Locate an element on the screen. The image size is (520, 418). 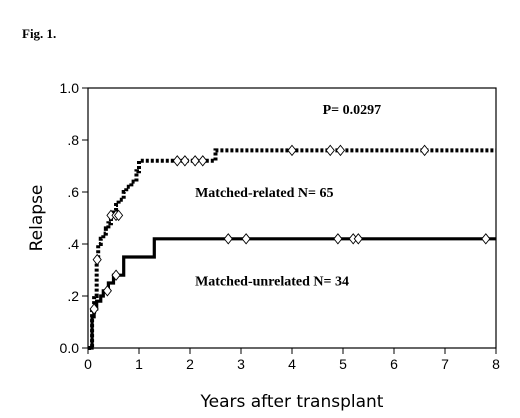
x-tick-label: 8 is located at coordinates (496, 364).